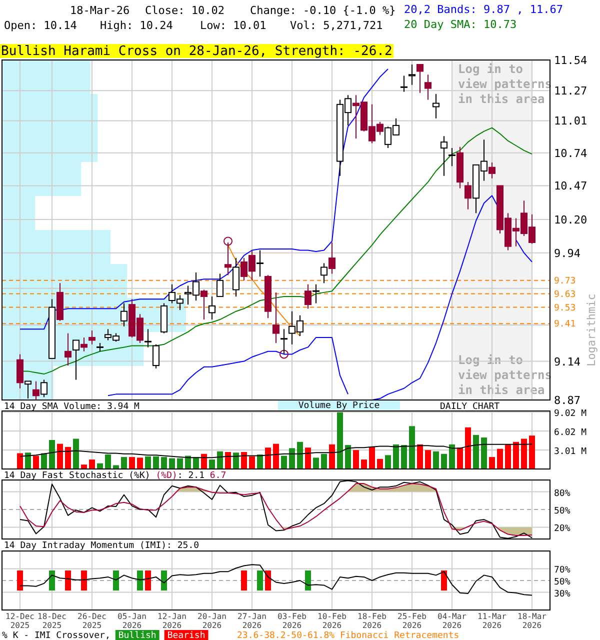 This screenshot has width=600, height=640. I want to click on text: Change: -0.10 {-1.0 %}, so click(323, 10).